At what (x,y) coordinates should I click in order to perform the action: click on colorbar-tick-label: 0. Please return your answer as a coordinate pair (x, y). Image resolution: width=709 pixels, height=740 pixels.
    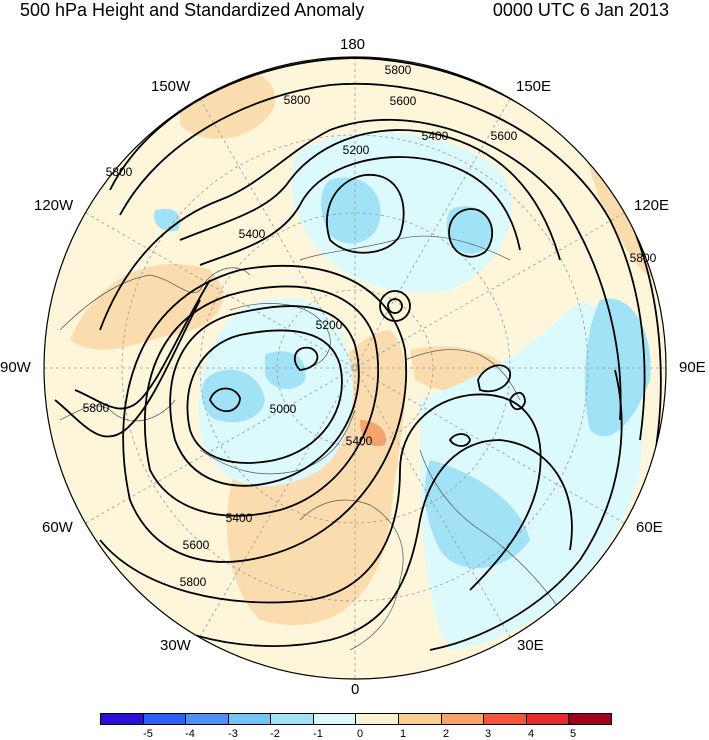
    Looking at the image, I should click on (360, 734).